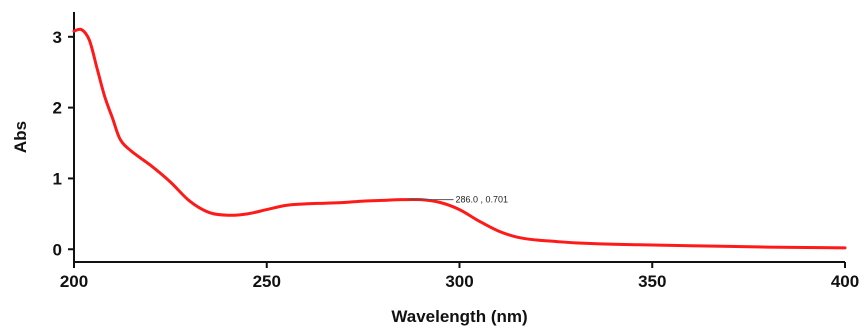 The width and height of the screenshot is (867, 328). What do you see at coordinates (57, 249) in the screenshot?
I see `y-tick-label: 0` at bounding box center [57, 249].